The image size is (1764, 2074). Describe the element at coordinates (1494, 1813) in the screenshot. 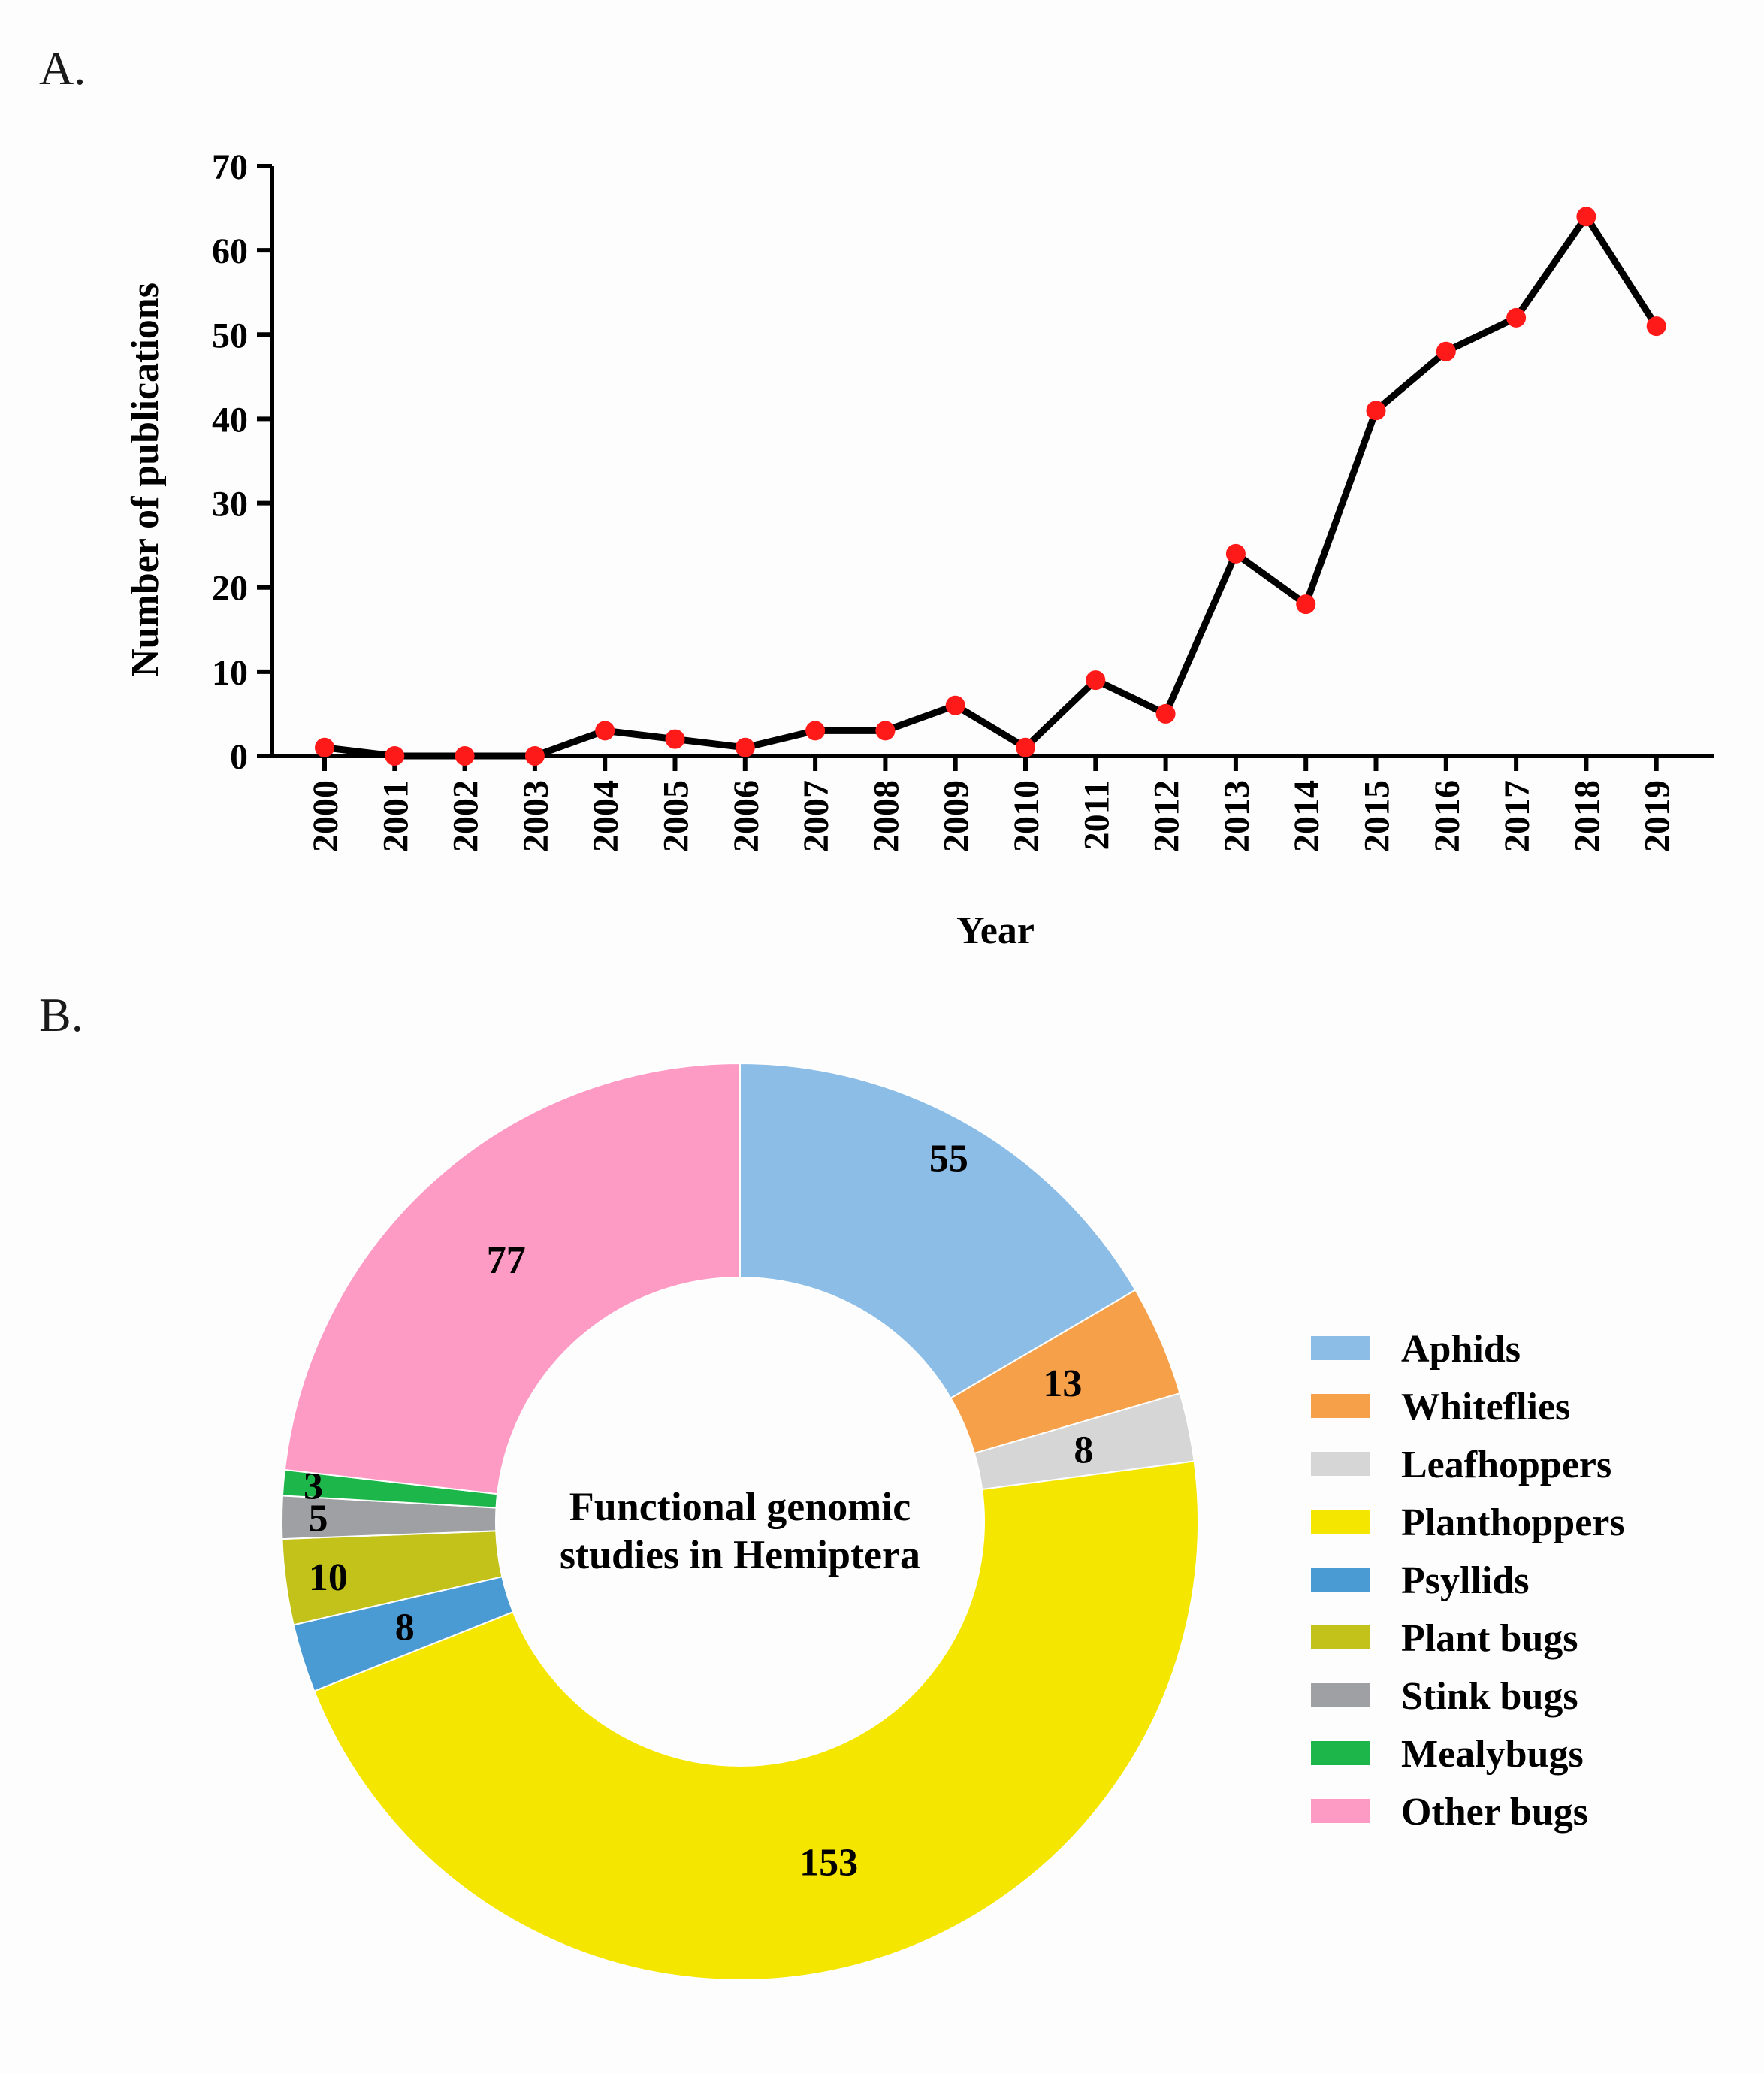

I see `legend-label: Other bugs` at that location.